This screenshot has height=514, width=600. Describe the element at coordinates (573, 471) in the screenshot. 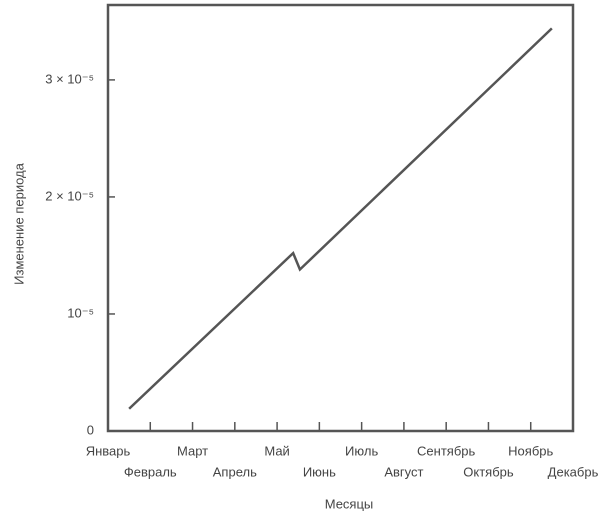

I see `x-tick-label: Декабрь` at that location.